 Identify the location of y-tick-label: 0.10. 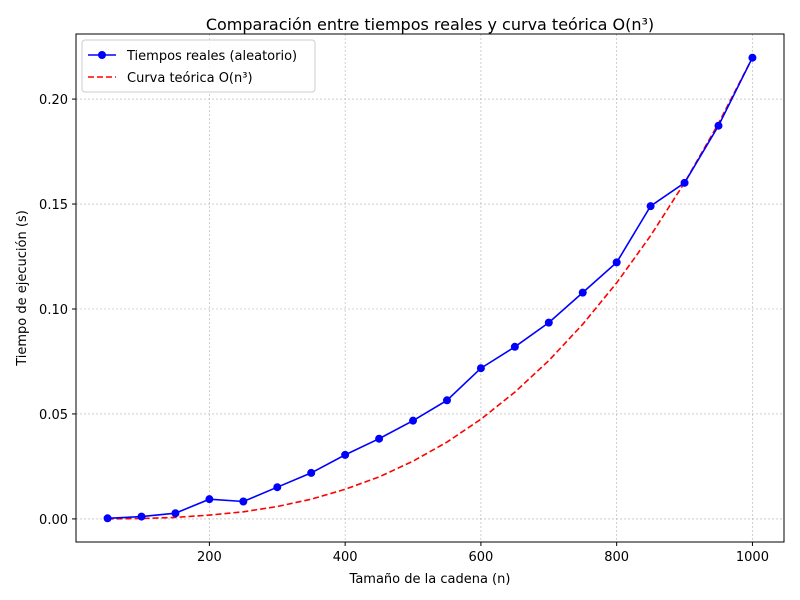
(53, 310).